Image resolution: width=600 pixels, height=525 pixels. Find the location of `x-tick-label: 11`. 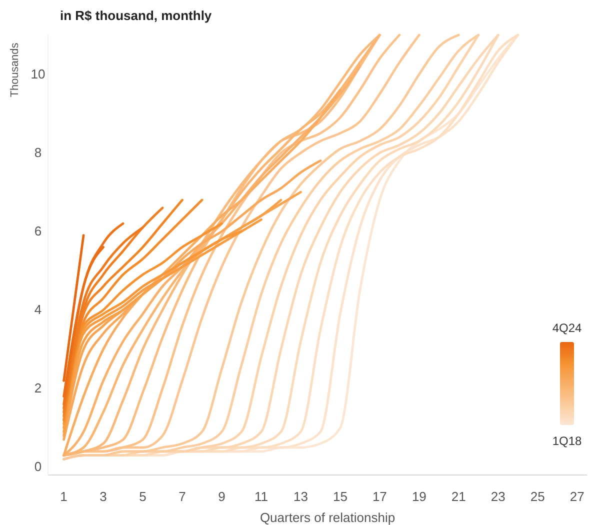

x-tick-label: 11 is located at coordinates (261, 496).